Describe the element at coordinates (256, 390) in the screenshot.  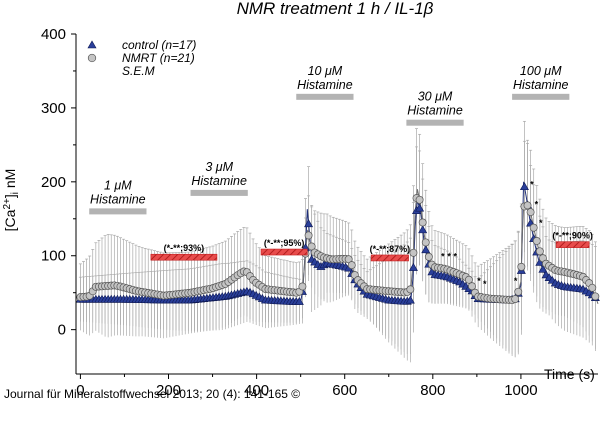
I see `x-tick-label: 400` at that location.